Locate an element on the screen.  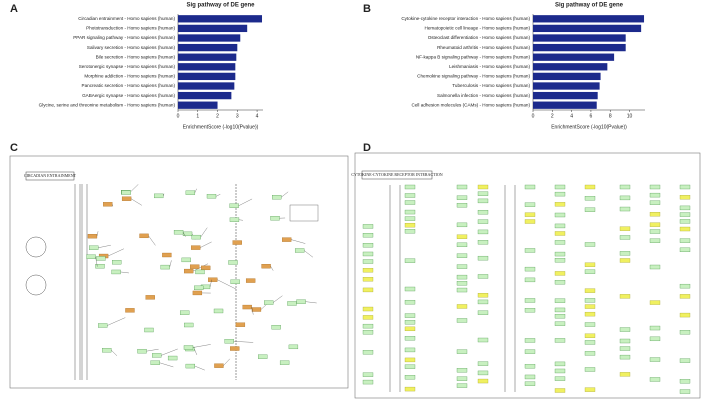
y-tick-label: Leishmaniasis - Homo sapiens (human) is located at coordinates (489, 66).